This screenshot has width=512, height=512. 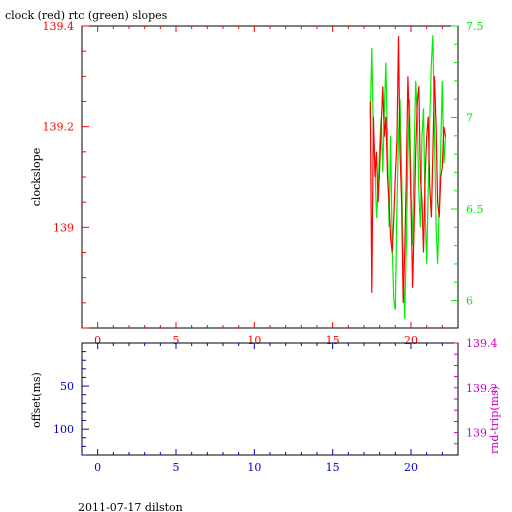 What do you see at coordinates (411, 467) in the screenshot?
I see `bottom-x-tick-label: 20` at bounding box center [411, 467].